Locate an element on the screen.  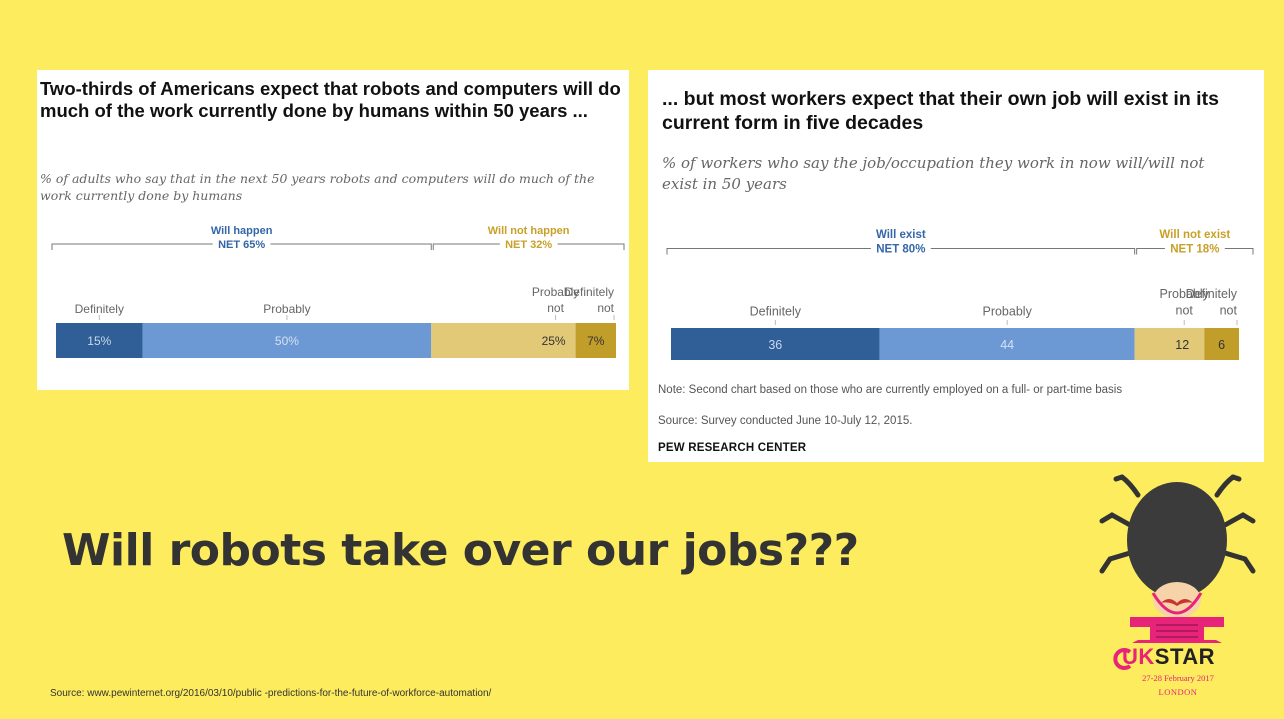
group-net-1: NET 18% is located at coordinates (1194, 250).